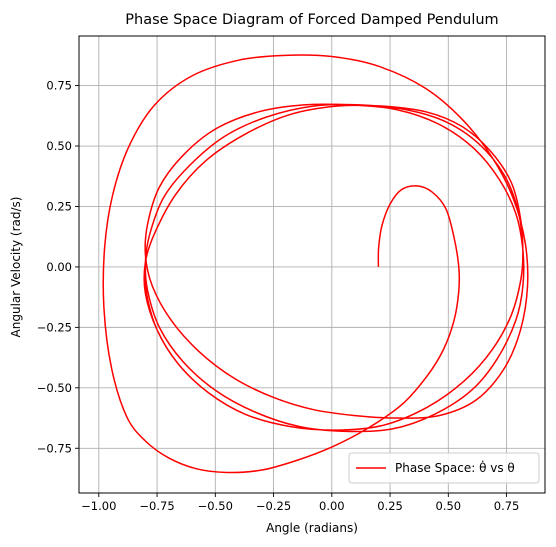 Image resolution: width=556 pixels, height=547 pixels. I want to click on x-axis-label: Angle (radians), so click(312, 528).